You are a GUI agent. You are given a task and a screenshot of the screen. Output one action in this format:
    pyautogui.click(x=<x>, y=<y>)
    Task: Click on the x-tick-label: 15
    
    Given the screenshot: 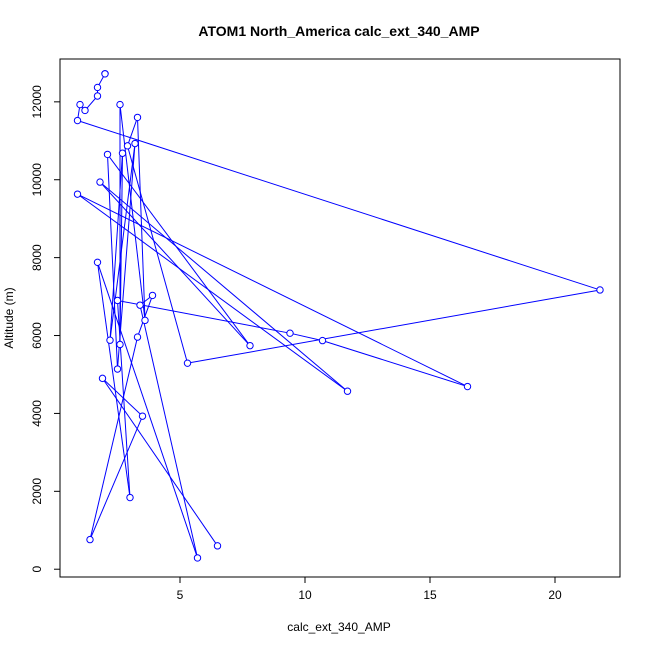 What is the action you would take?
    pyautogui.click(x=430, y=595)
    